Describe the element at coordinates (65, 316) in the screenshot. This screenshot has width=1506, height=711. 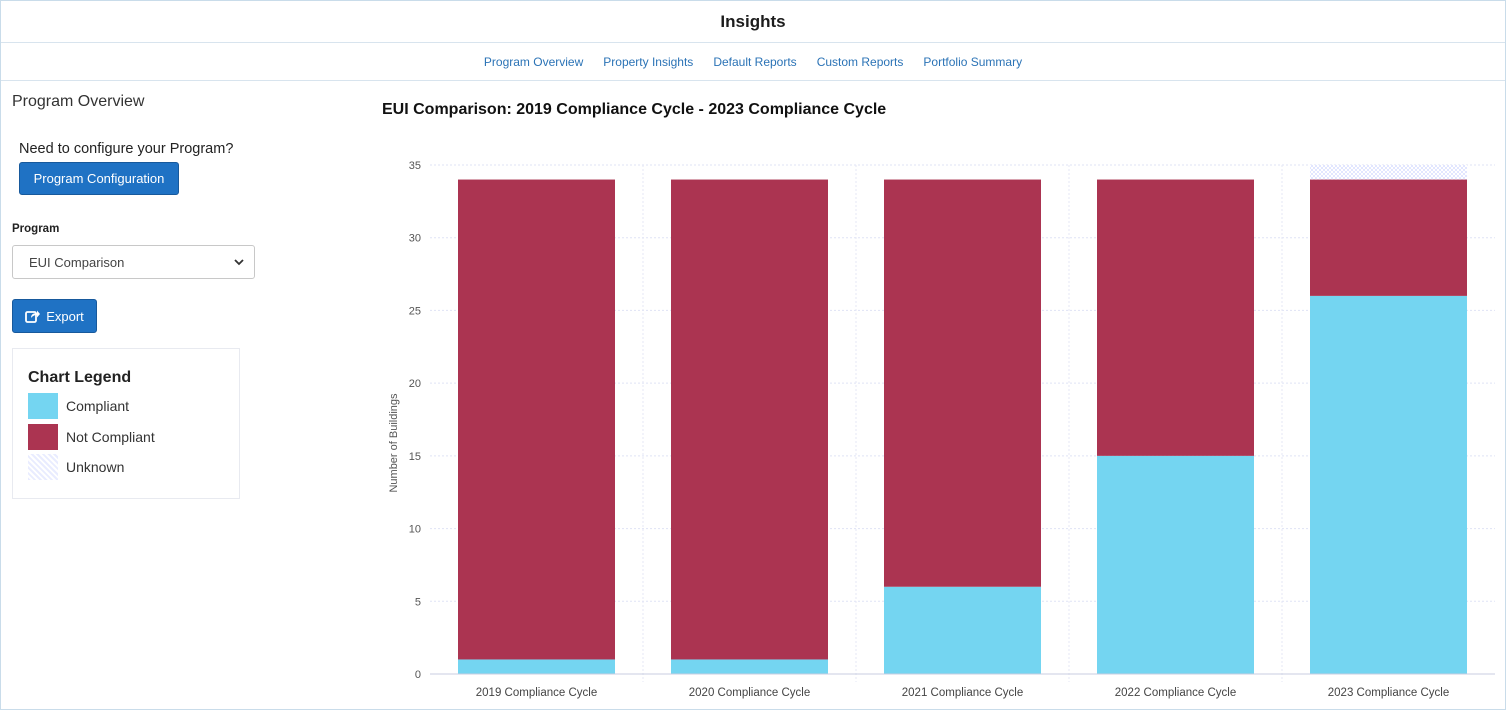
I see `export-label: Export` at that location.